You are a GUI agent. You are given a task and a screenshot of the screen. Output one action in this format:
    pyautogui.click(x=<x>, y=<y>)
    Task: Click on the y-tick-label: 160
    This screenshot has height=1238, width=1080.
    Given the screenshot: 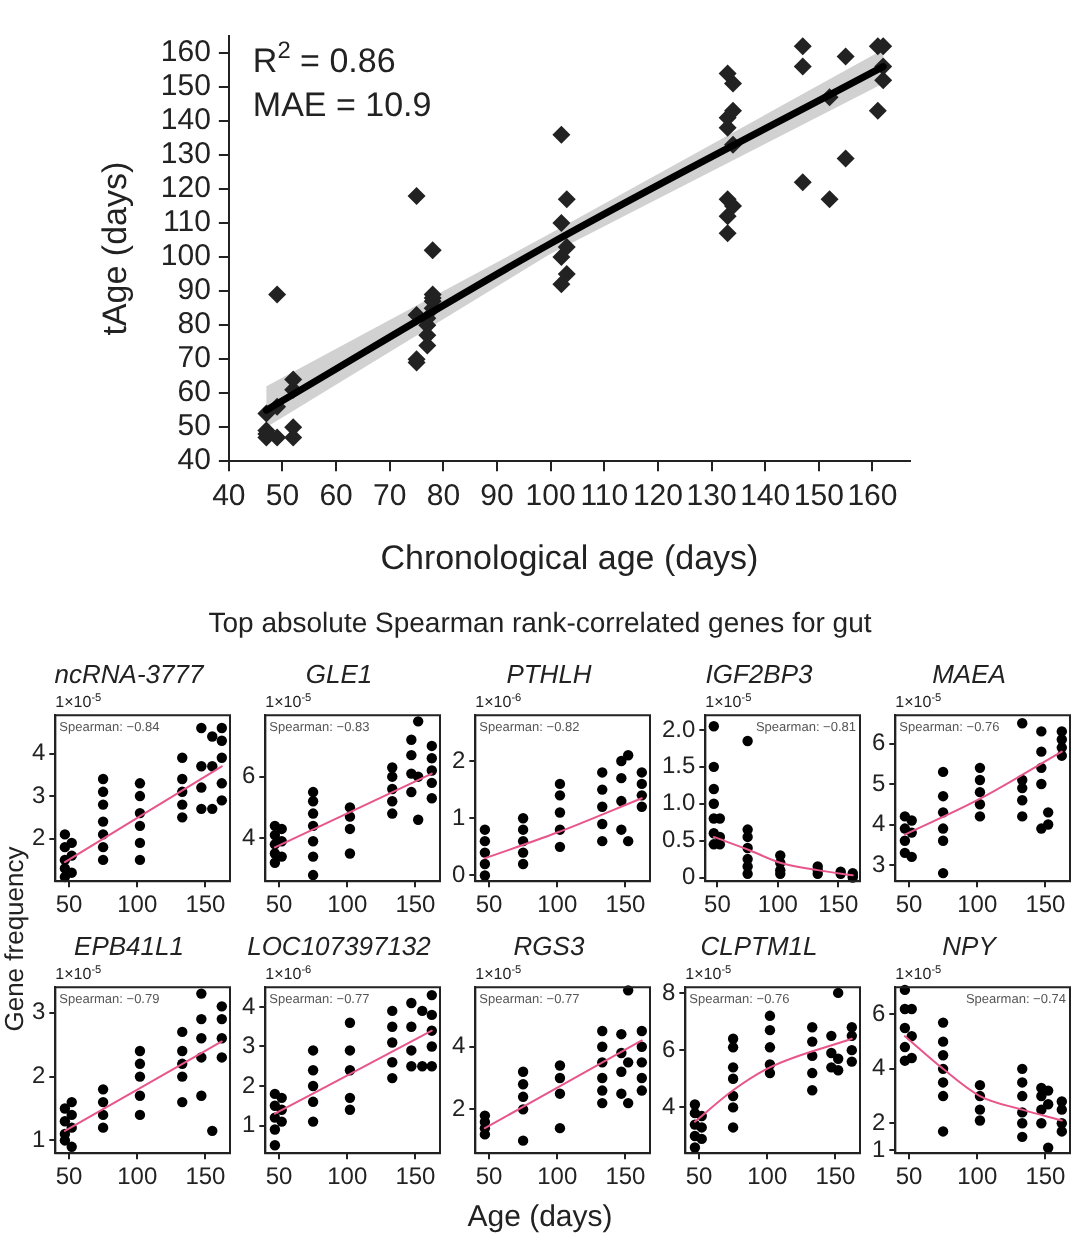 What is the action you would take?
    pyautogui.click(x=185, y=52)
    